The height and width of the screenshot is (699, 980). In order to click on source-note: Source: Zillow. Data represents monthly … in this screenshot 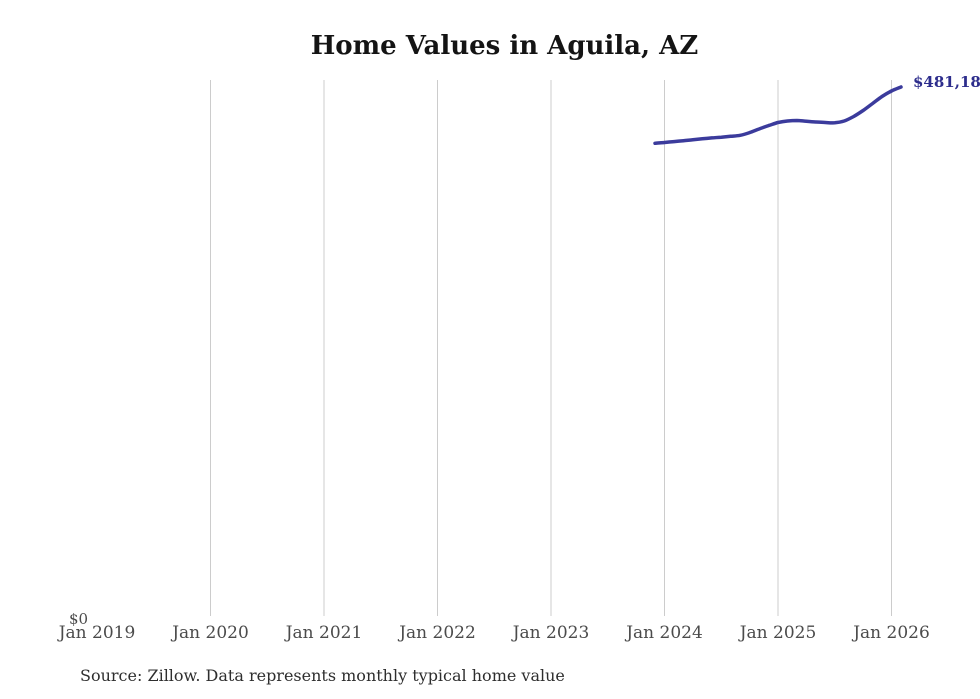, I will do `click(322, 675)`.